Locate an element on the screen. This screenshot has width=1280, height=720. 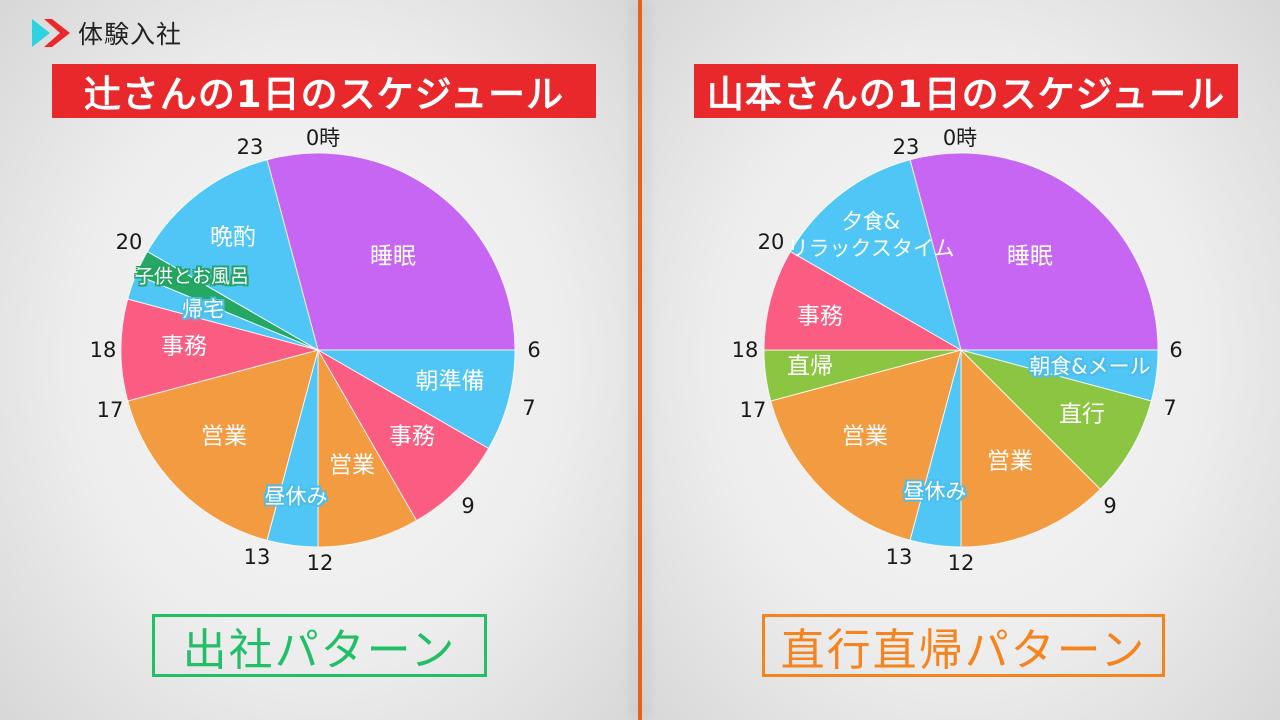
segment-label-breakfast-email: 朝食&メール is located at coordinates (1090, 366).